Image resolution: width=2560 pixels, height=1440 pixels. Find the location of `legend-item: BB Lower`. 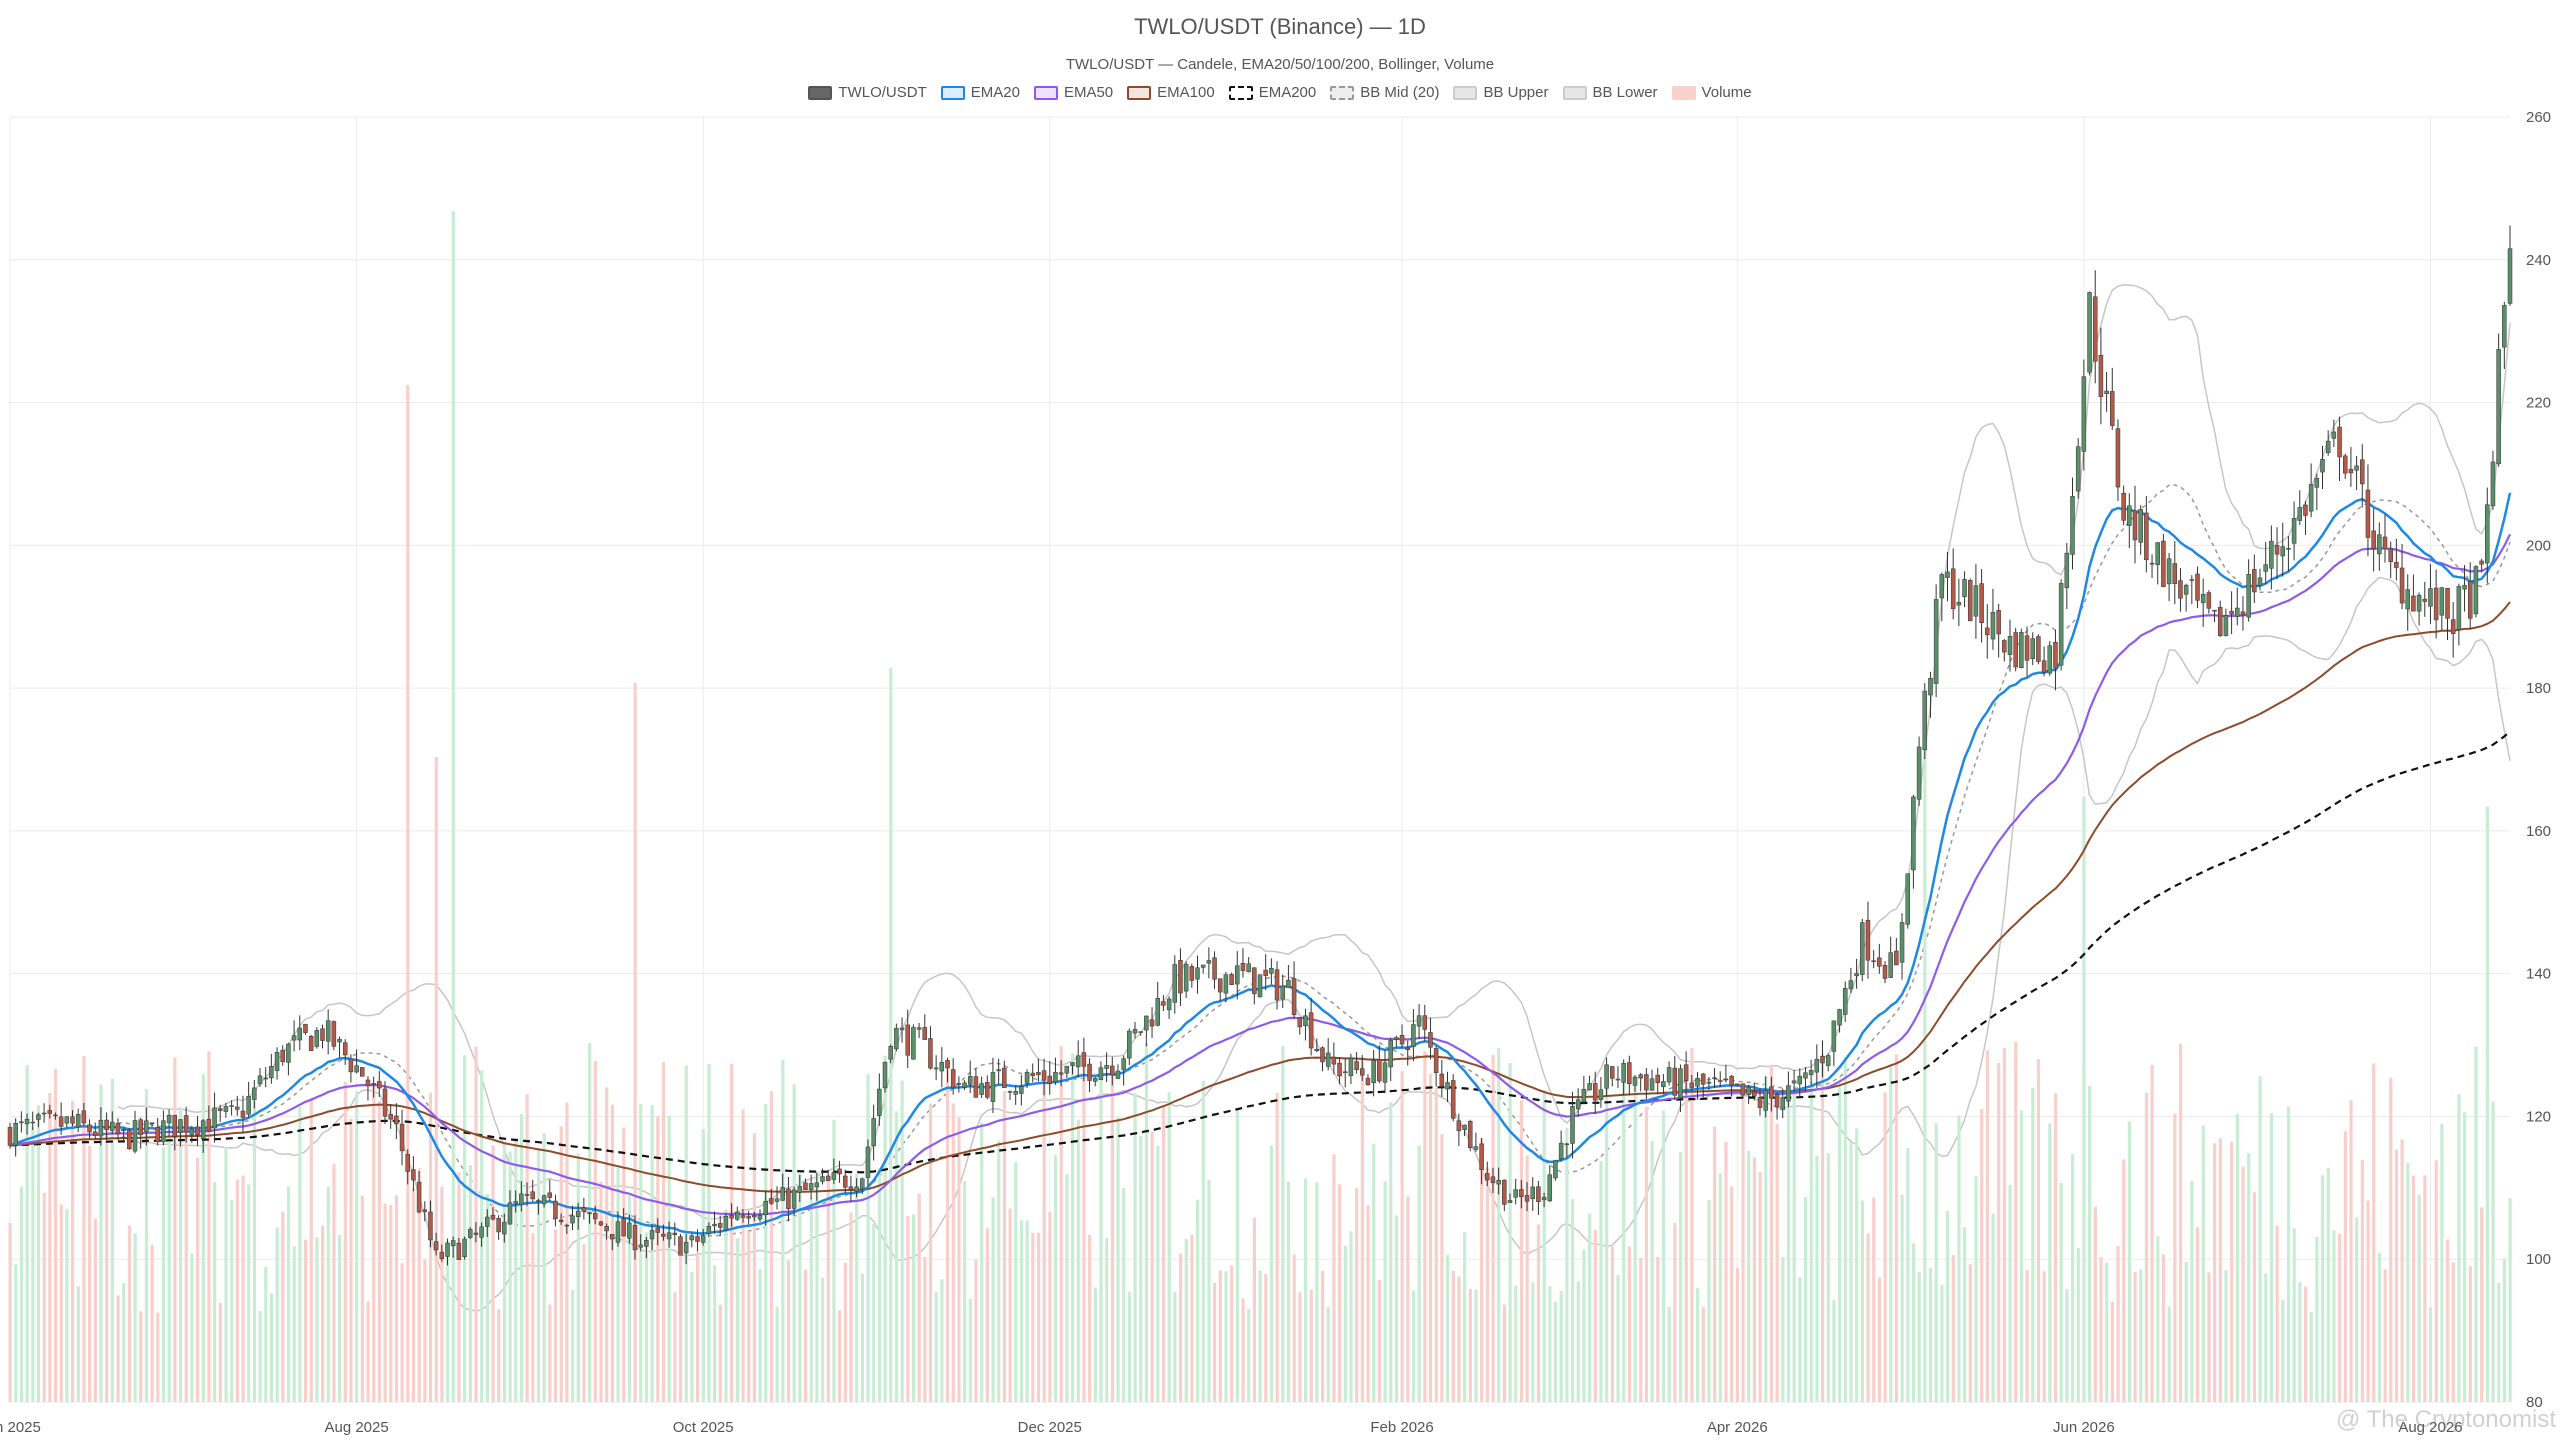

legend-item: BB Lower is located at coordinates (1610, 92).